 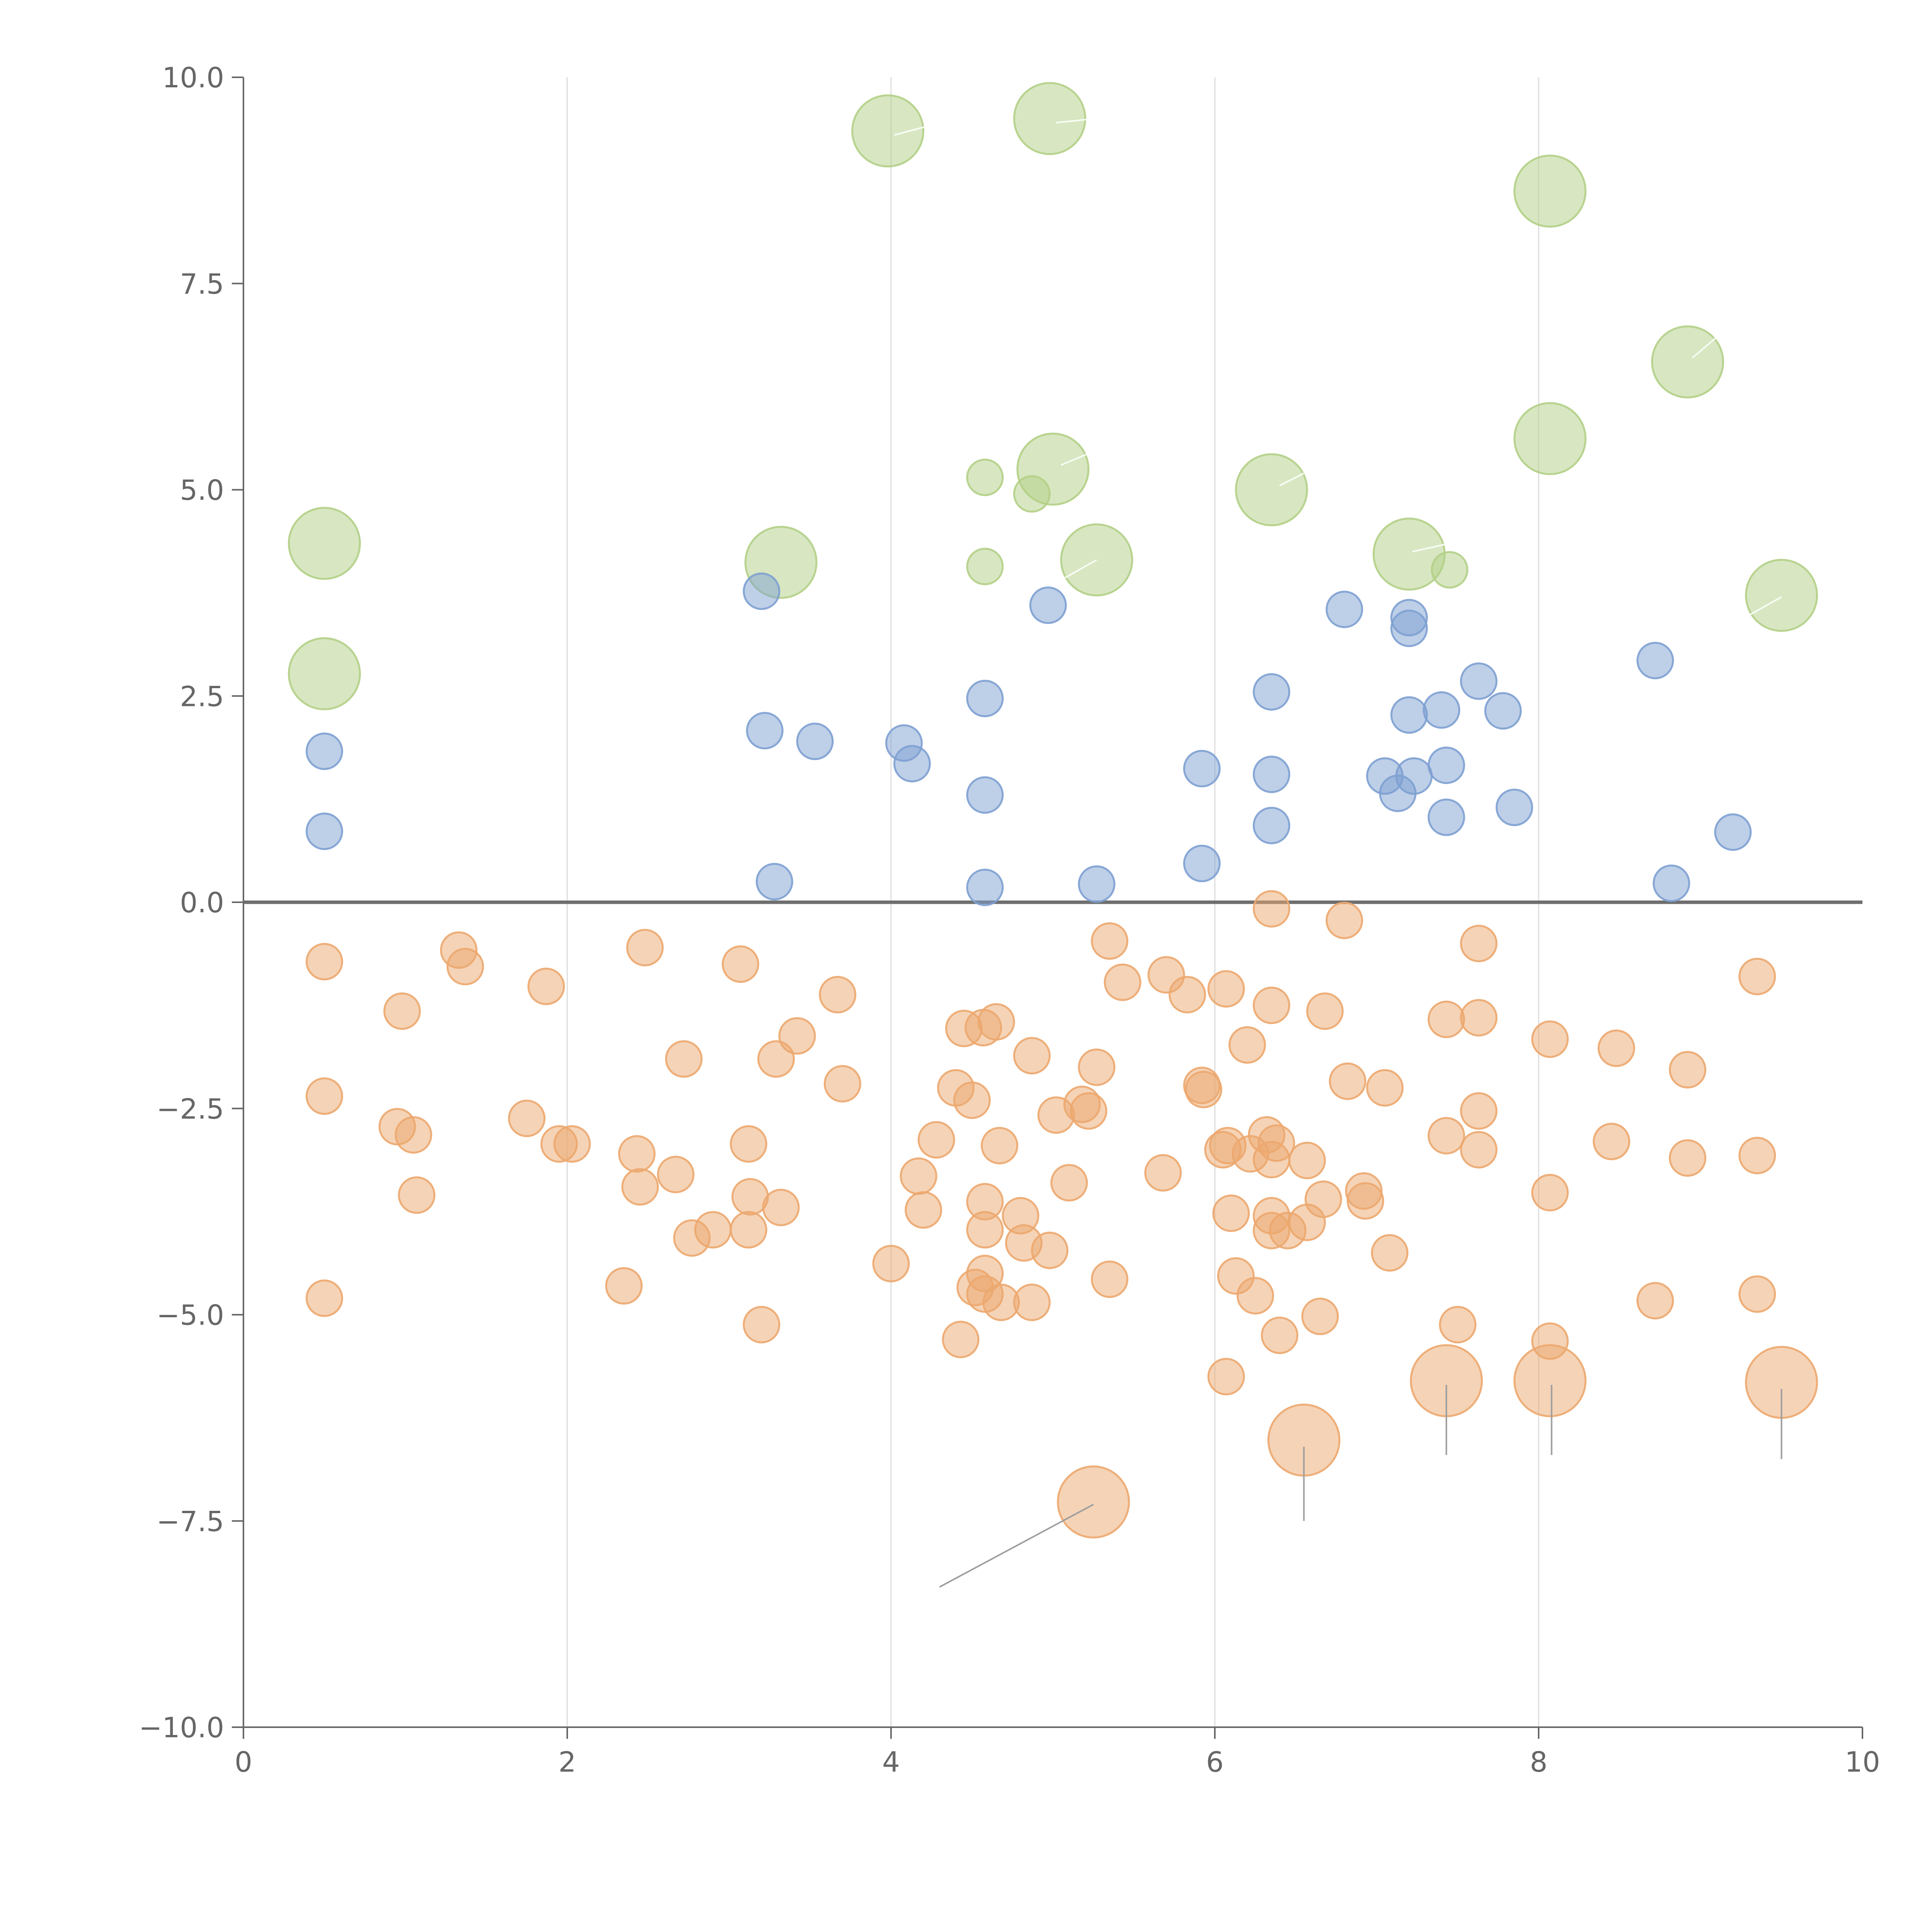 I want to click on y-tick-label: −2.5, so click(x=190, y=1109).